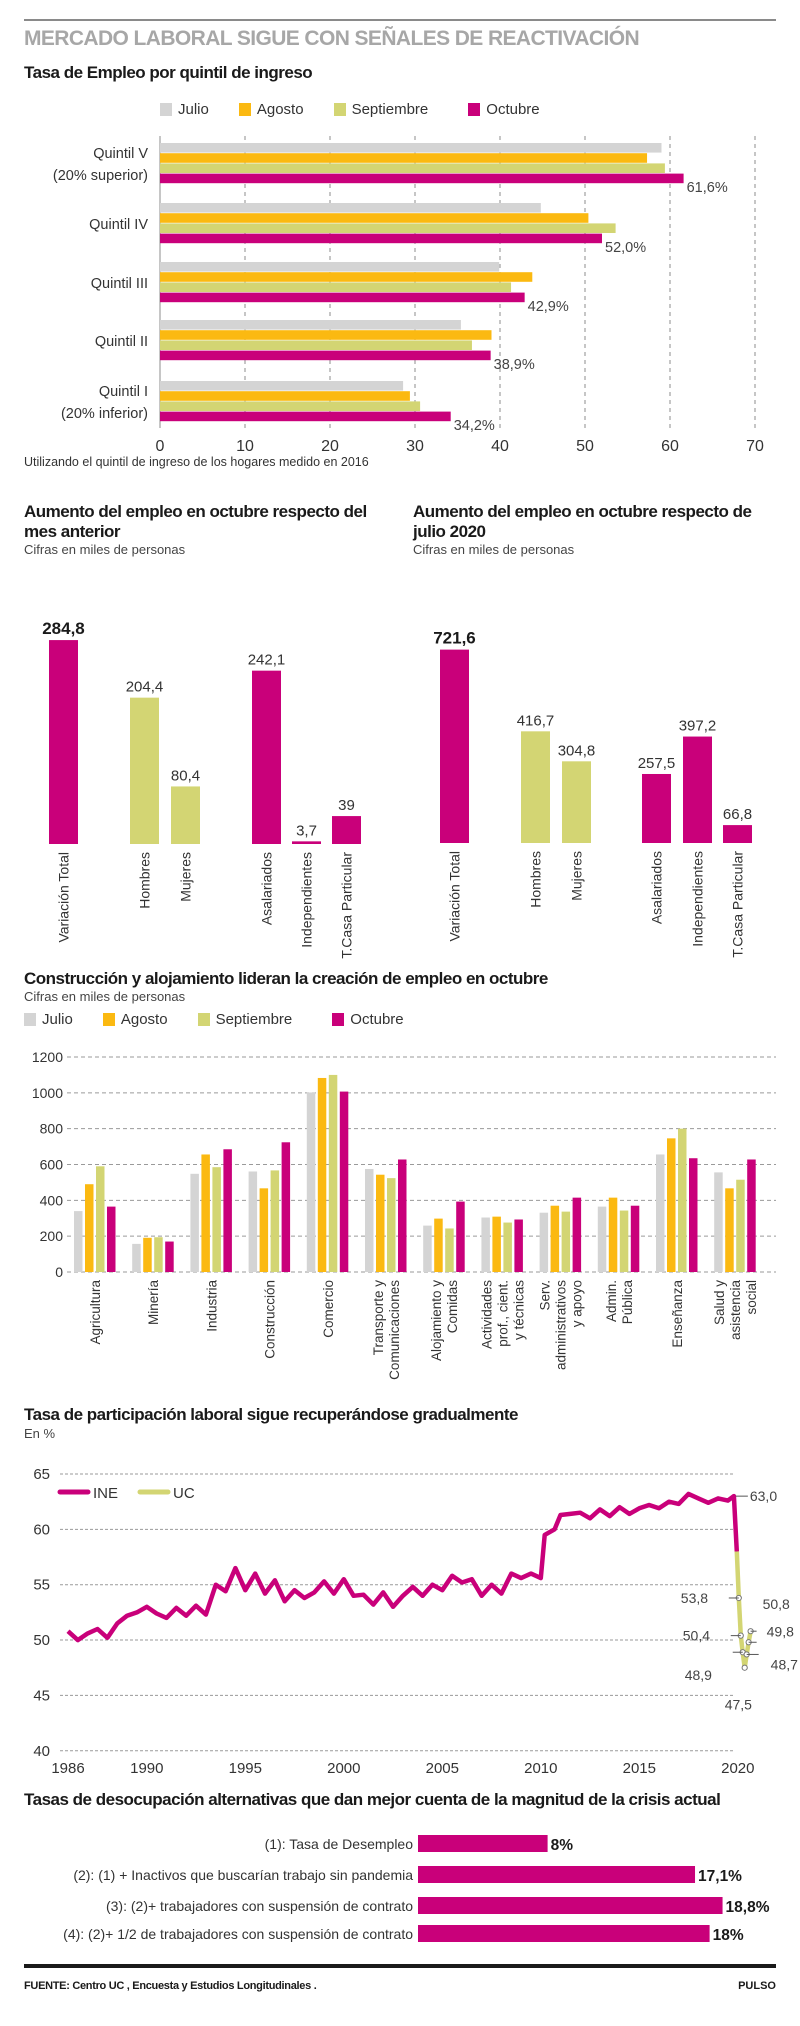 Image resolution: width=800 pixels, height=2026 pixels. I want to click on data-label: 80,4, so click(185, 775).